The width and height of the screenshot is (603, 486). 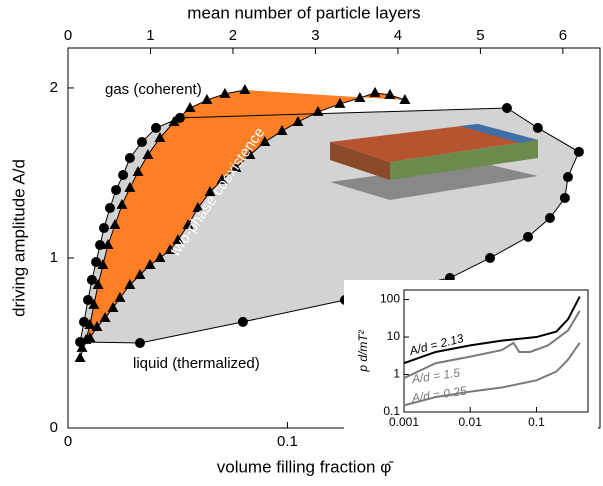 I want to click on inset-frame, so click(x=496, y=351).